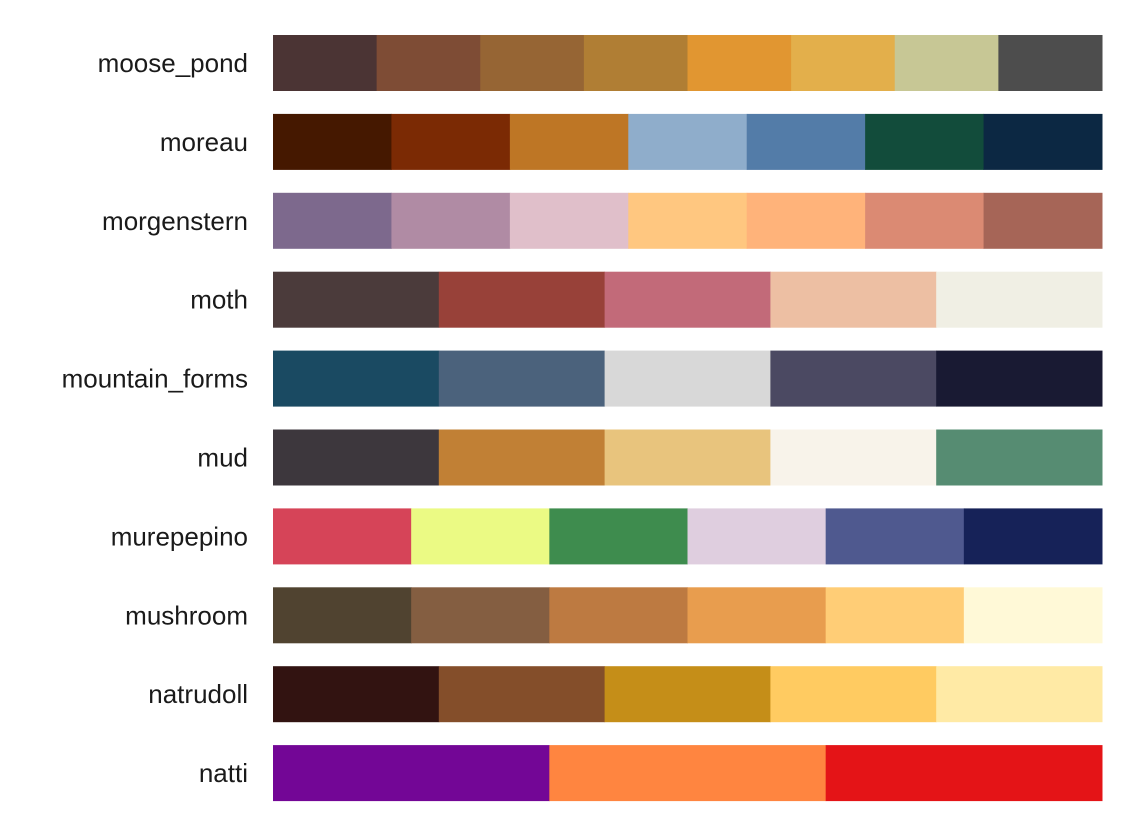 Image resolution: width=1137 pixels, height=826 pixels. What do you see at coordinates (223, 773) in the screenshot?
I see `palette-label: natti` at bounding box center [223, 773].